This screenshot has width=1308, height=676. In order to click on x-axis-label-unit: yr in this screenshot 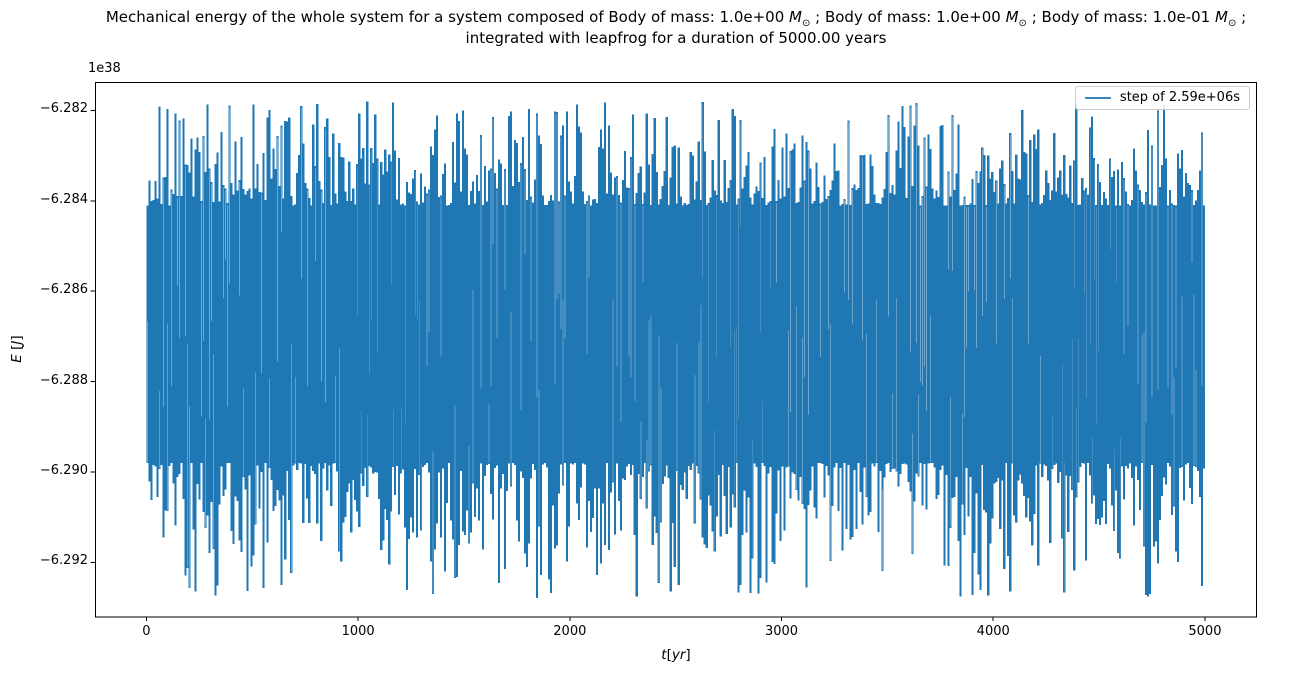, I will do `click(678, 655)`.